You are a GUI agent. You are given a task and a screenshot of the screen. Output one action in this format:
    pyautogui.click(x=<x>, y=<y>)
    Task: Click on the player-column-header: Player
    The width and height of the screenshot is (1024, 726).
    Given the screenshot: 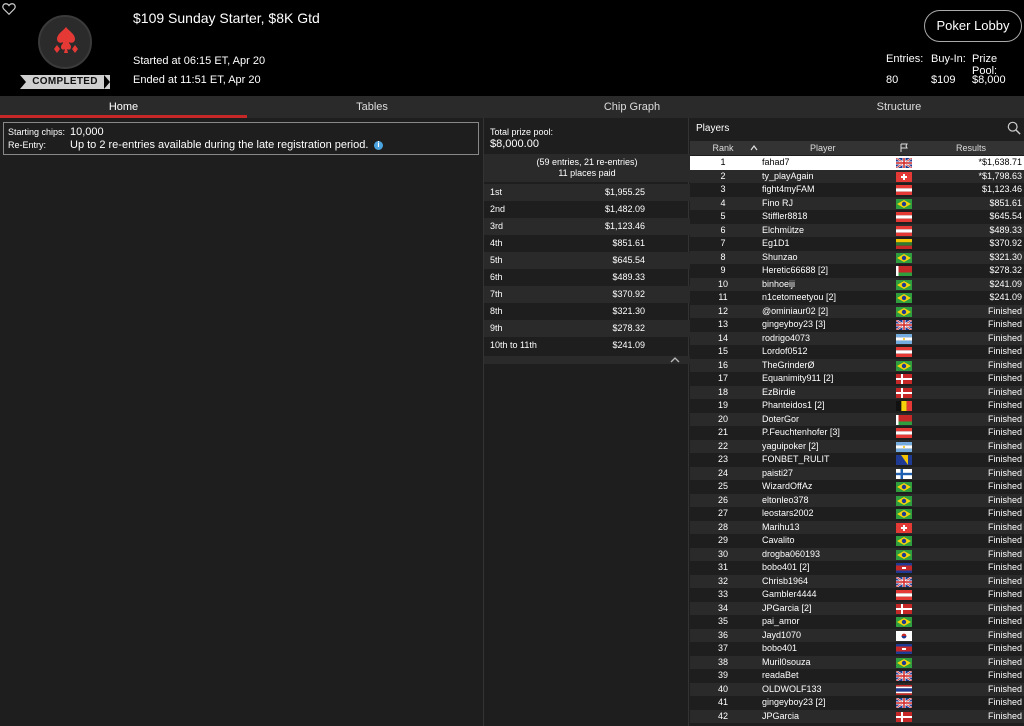 What is the action you would take?
    pyautogui.click(x=823, y=148)
    